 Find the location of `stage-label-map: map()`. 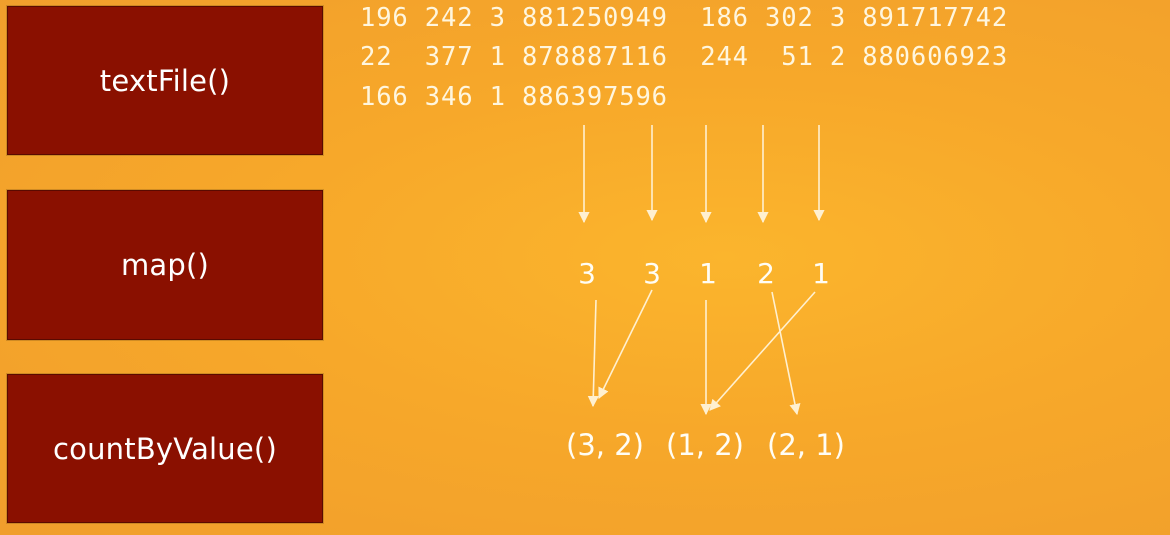

stage-label-map: map() is located at coordinates (165, 265).